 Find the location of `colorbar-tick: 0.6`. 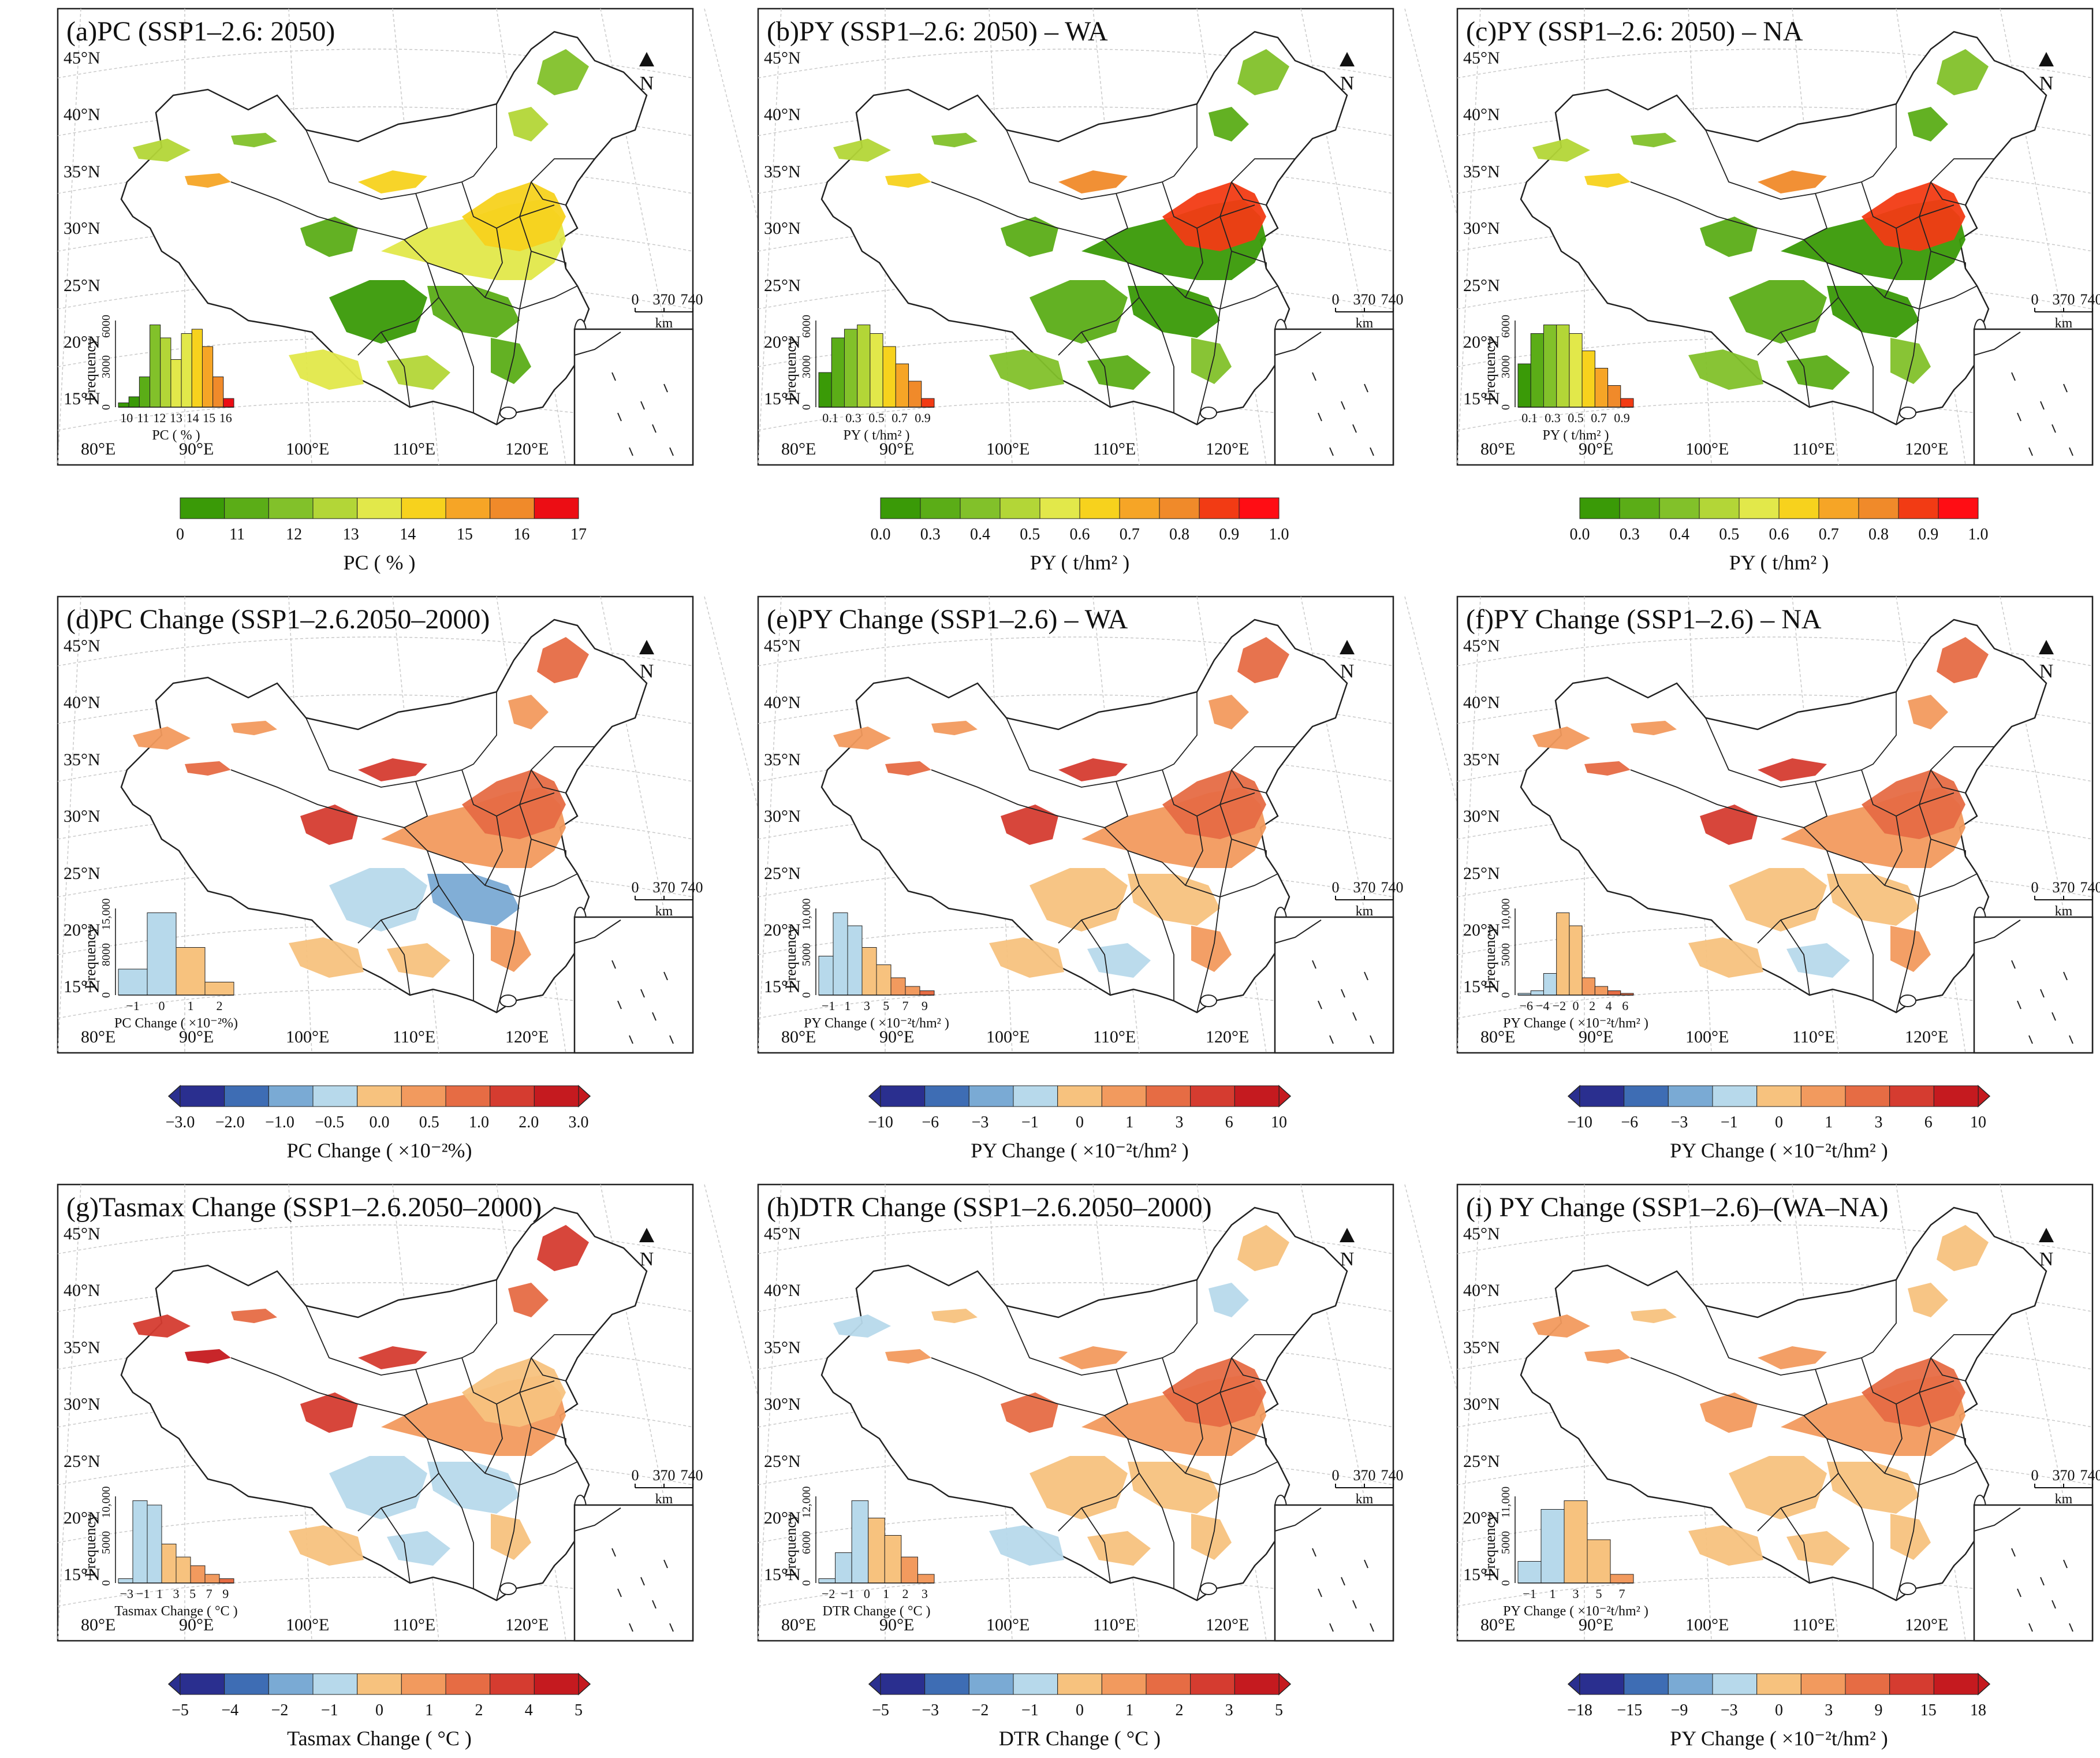

colorbar-tick: 0.6 is located at coordinates (1779, 534).